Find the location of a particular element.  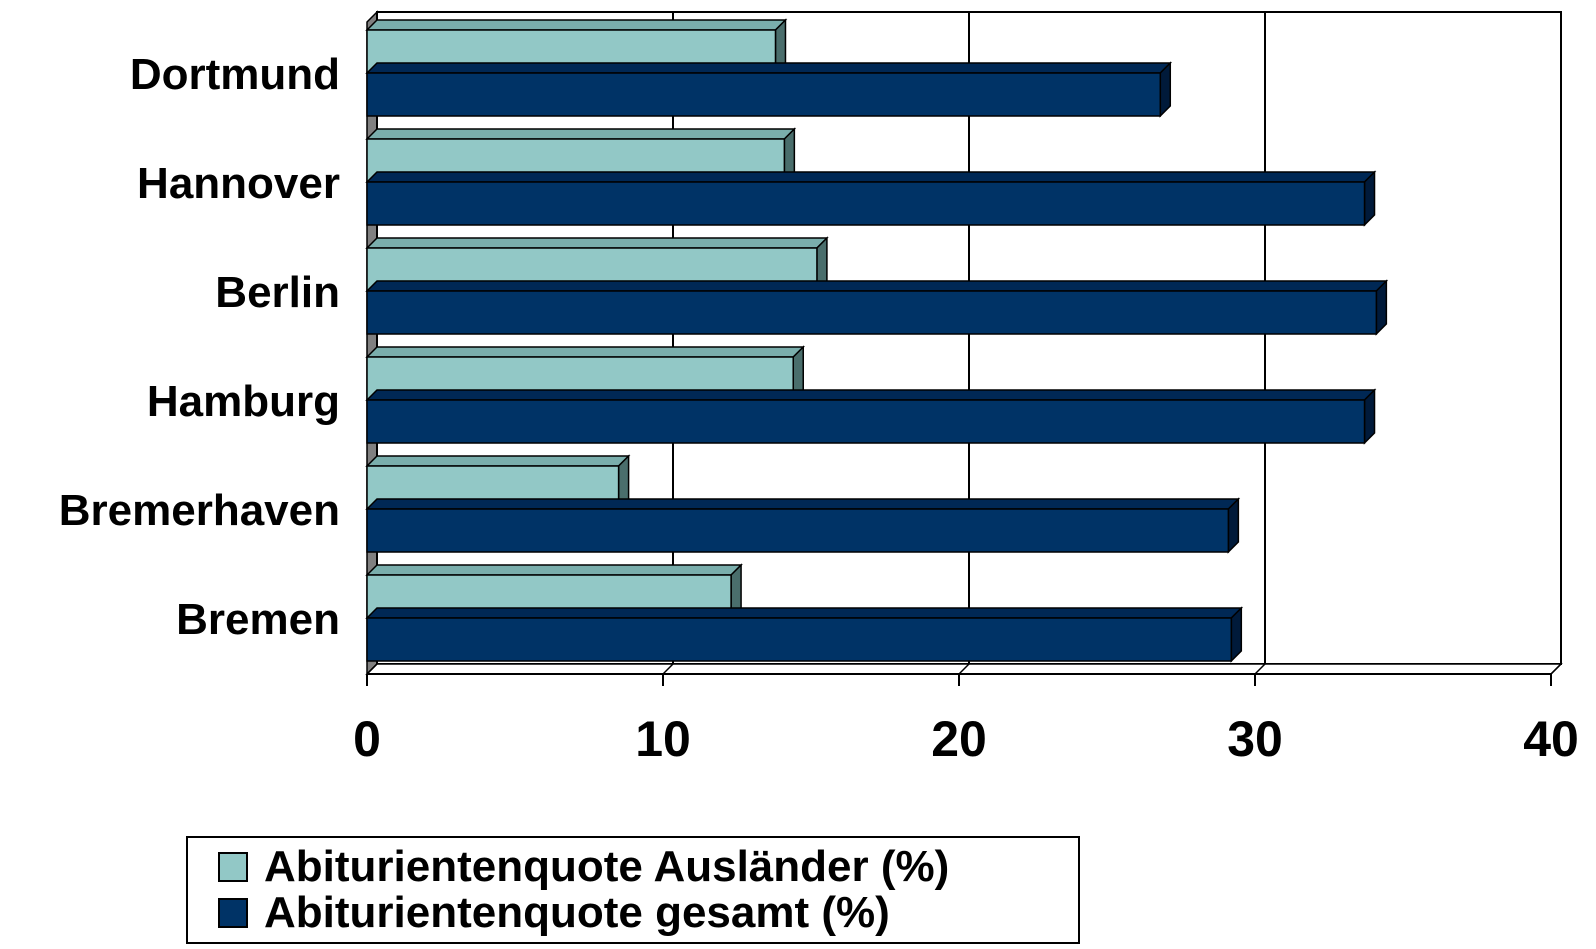

category-label: Bremerhaven is located at coordinates (199, 510).